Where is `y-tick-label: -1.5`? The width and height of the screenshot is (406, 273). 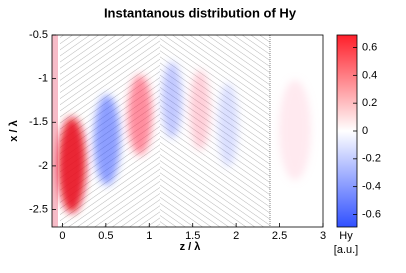
y-tick-label: -1.5 is located at coordinates (38, 122).